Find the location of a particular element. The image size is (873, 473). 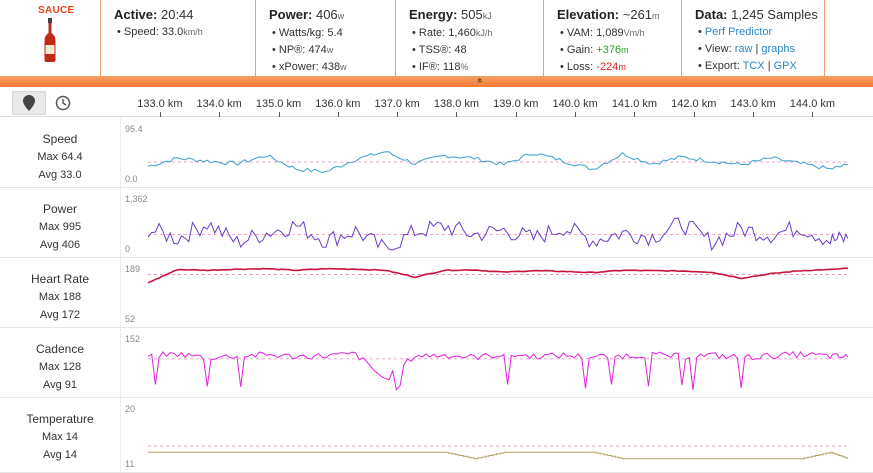

sauce-bottle-icon is located at coordinates (50, 40).